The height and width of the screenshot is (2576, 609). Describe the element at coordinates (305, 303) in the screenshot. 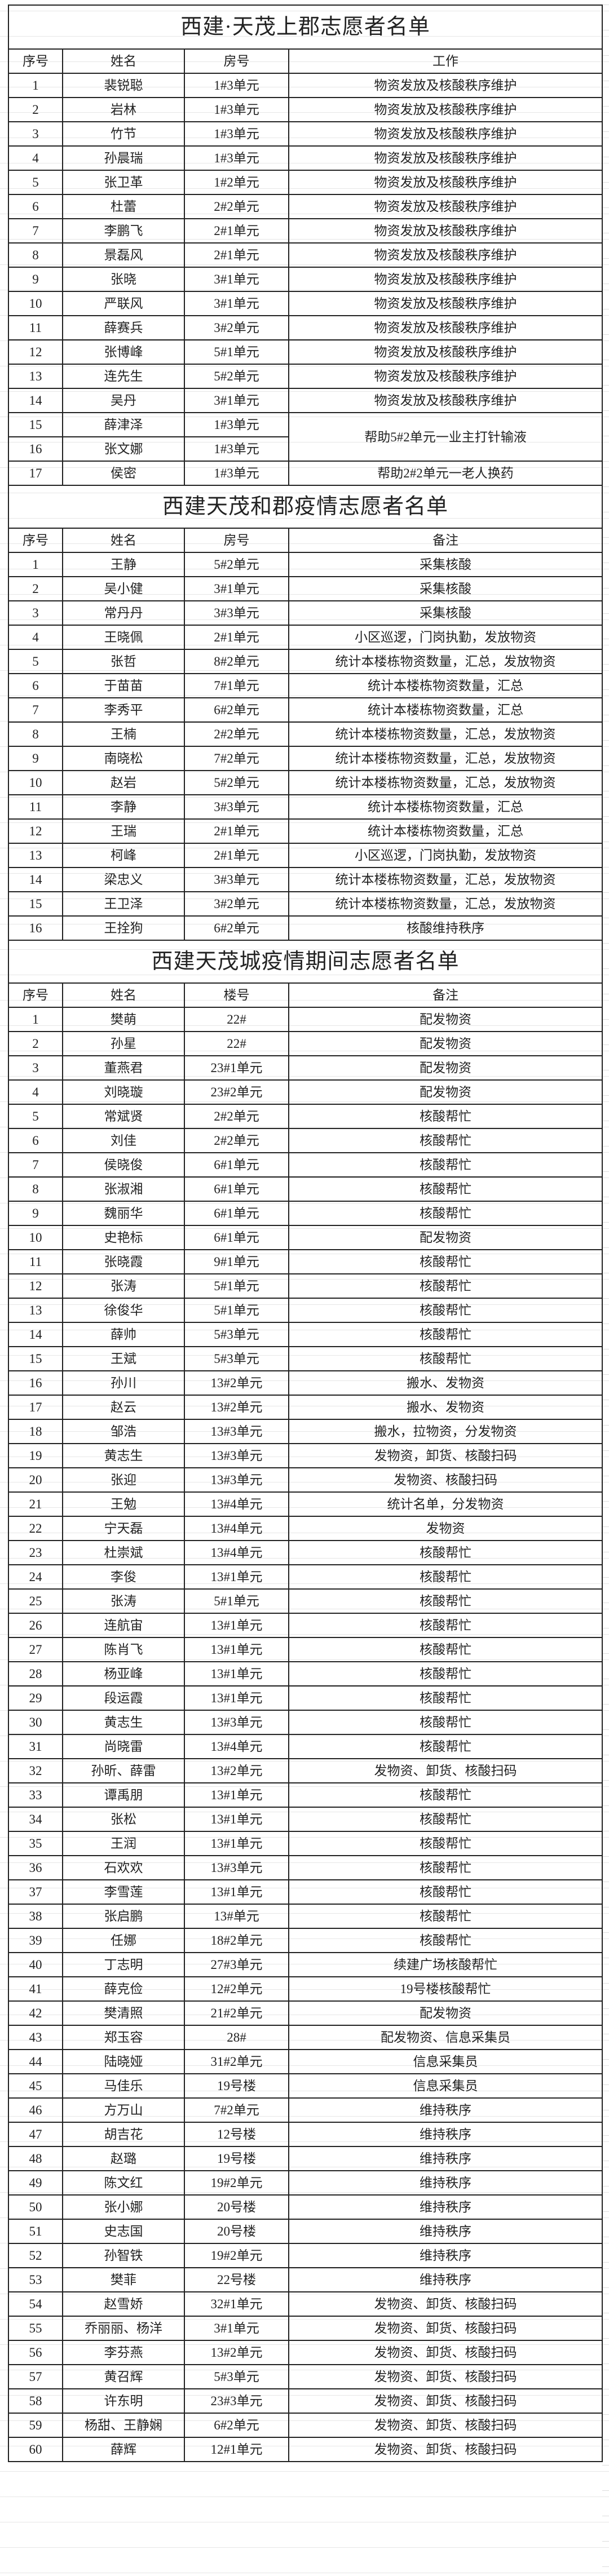

I see `table-row: 10 严联风 3#1单元 物资发放及核酸秩序维护` at that location.